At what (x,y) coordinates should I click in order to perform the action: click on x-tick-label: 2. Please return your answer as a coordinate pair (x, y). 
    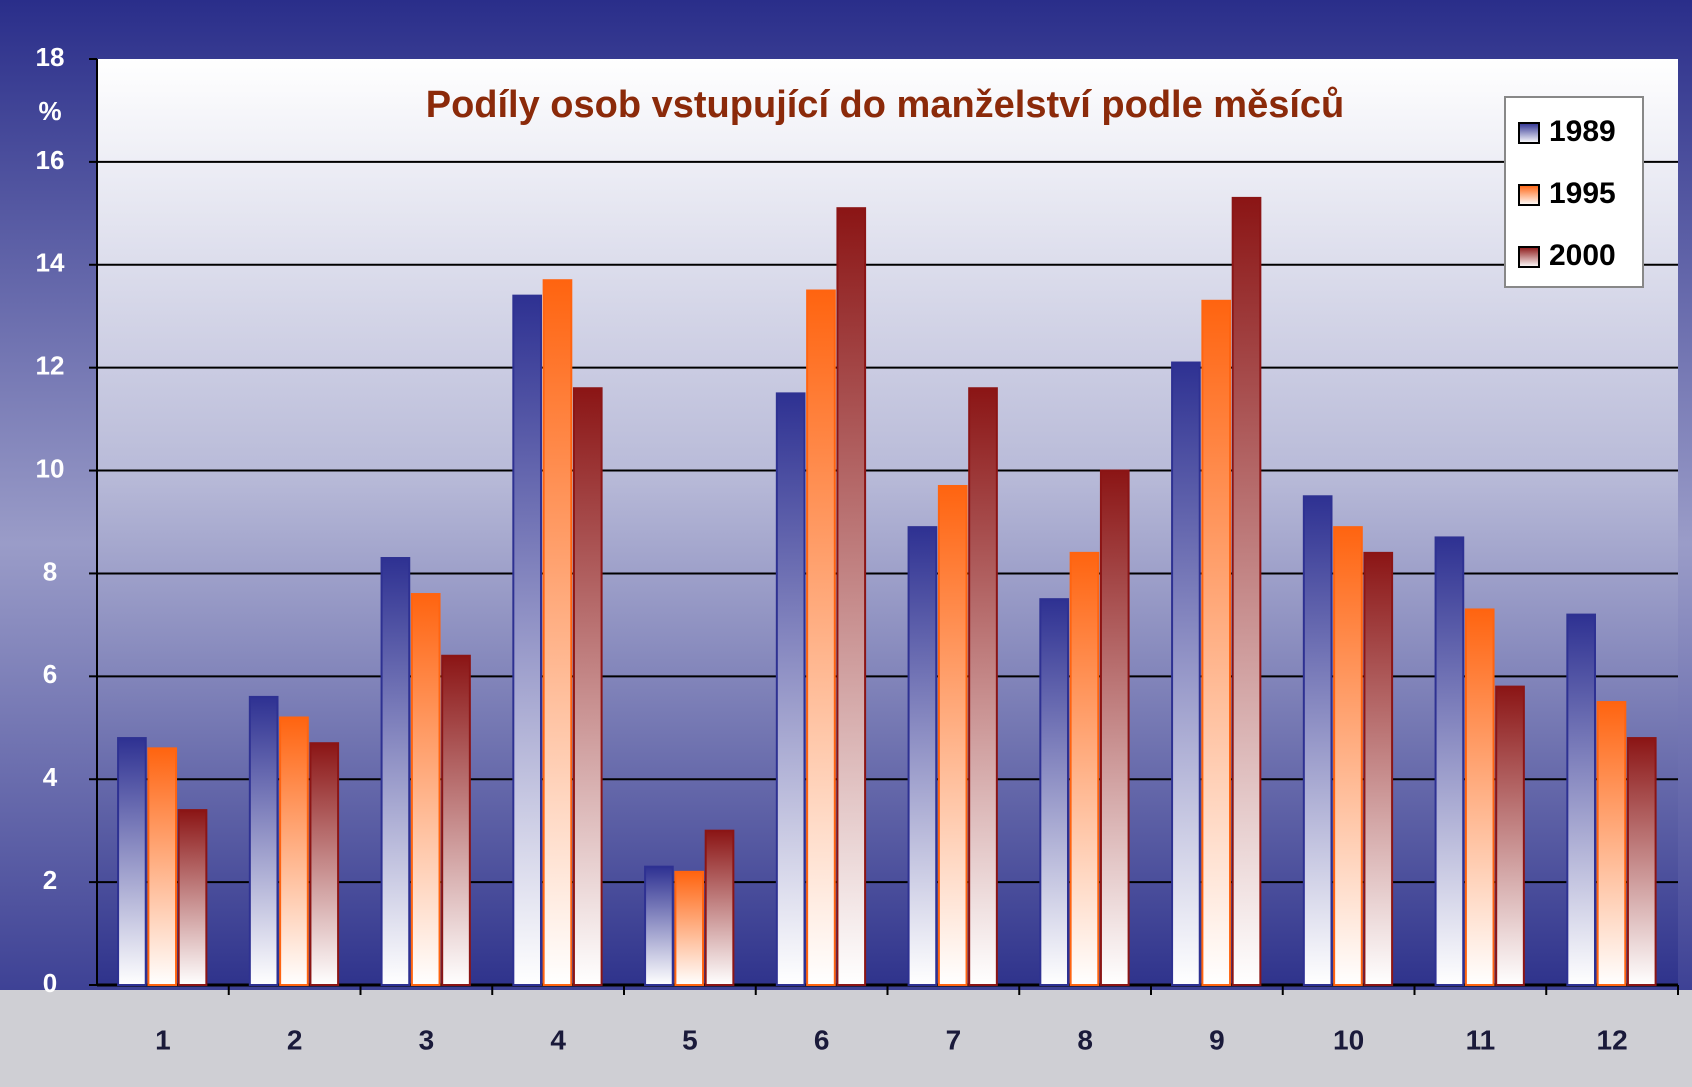
    Looking at the image, I should click on (295, 1039).